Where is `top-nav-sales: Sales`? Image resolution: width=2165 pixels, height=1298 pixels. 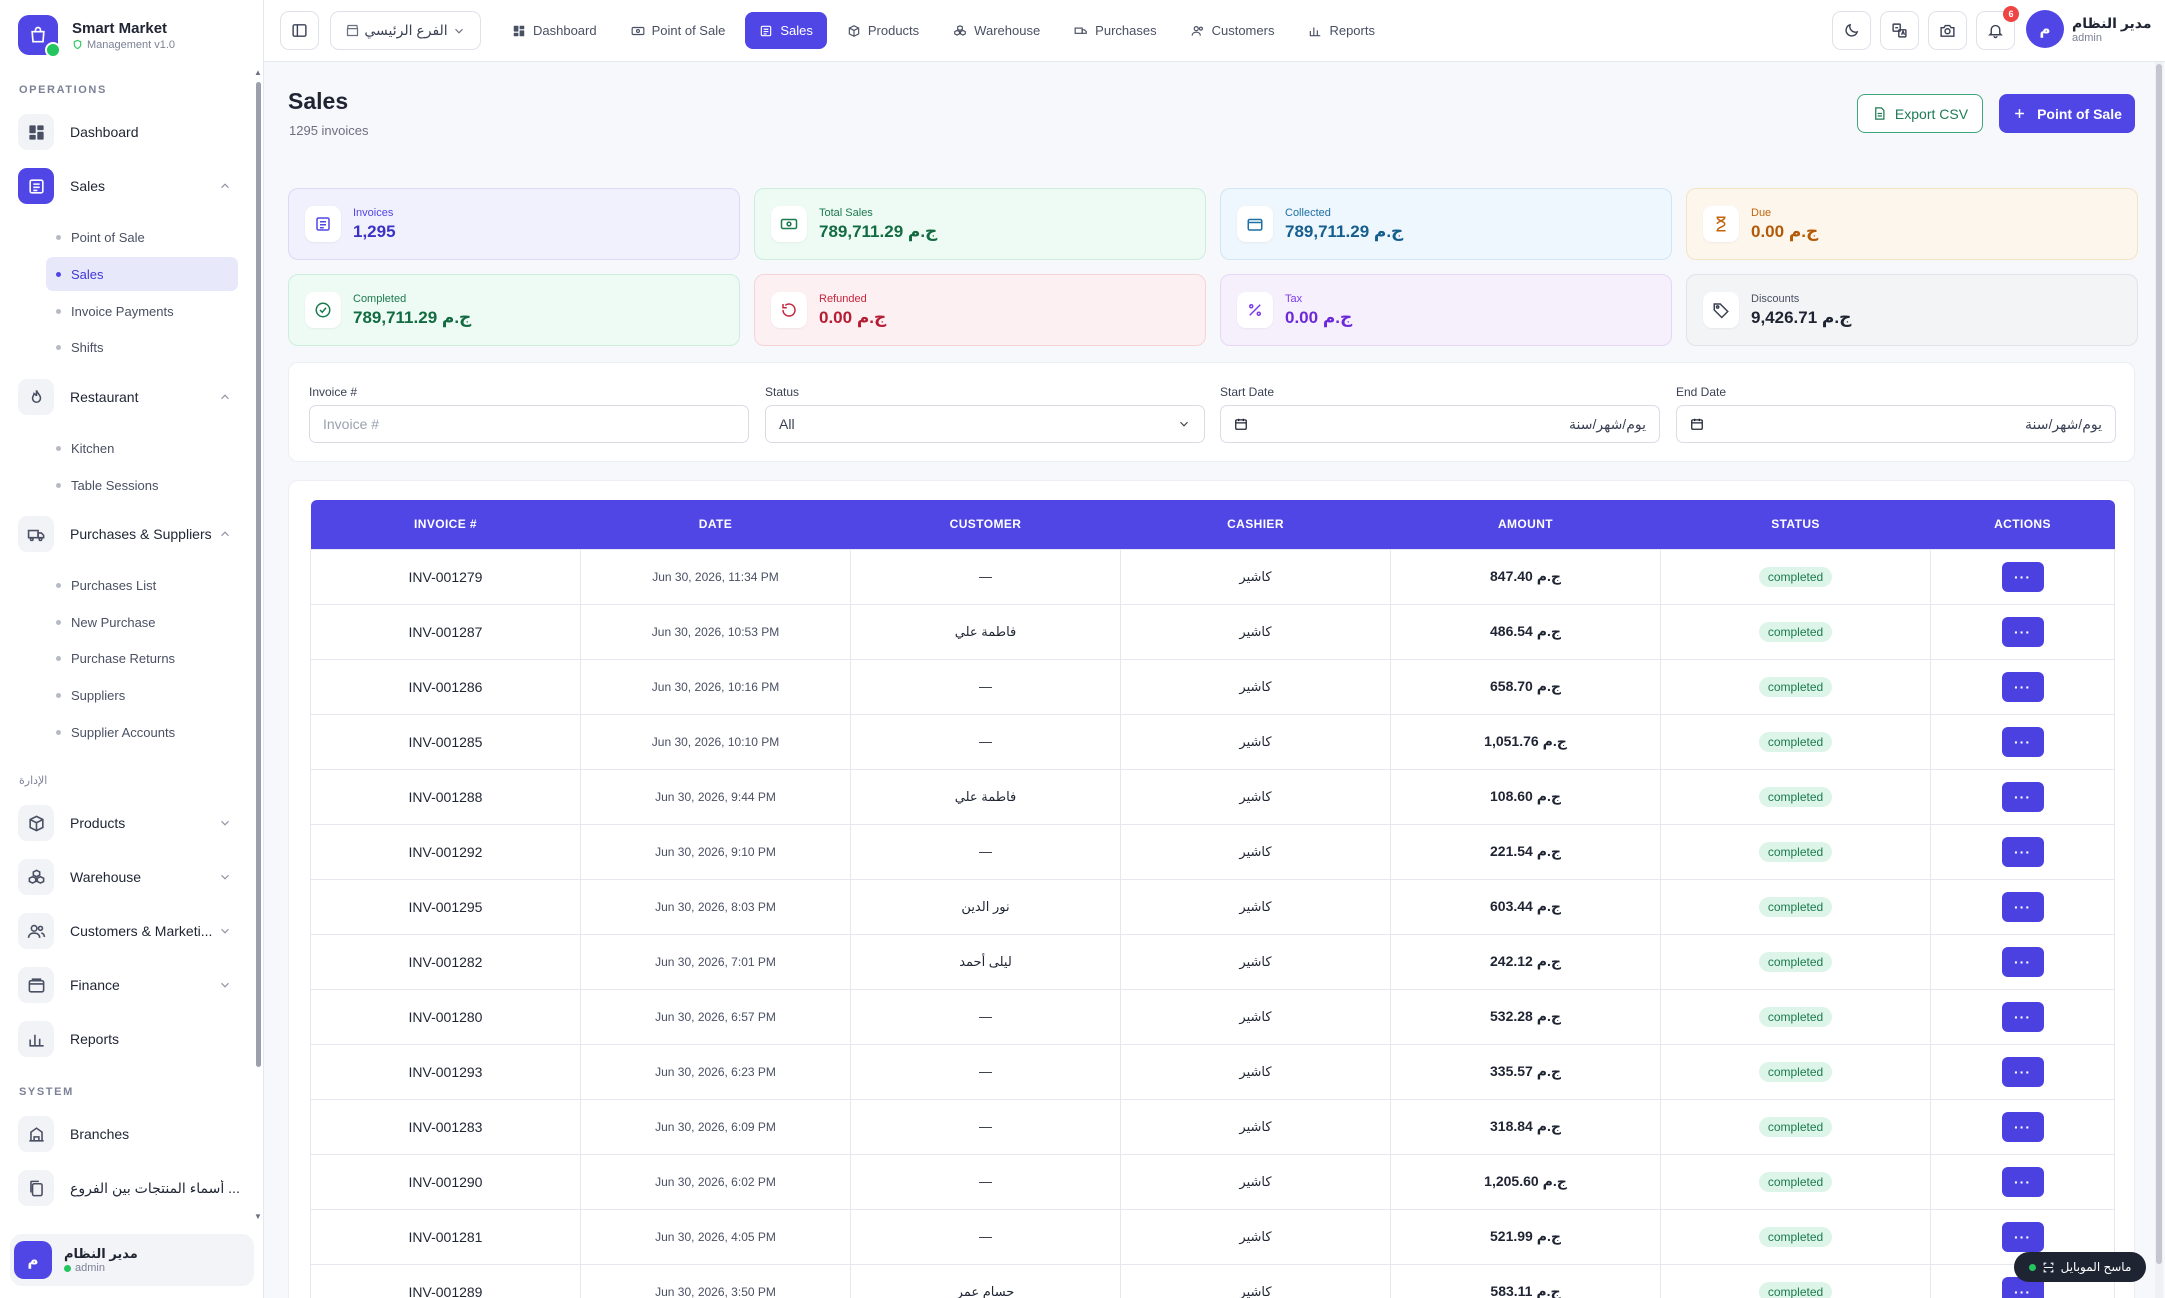 top-nav-sales: Sales is located at coordinates (786, 30).